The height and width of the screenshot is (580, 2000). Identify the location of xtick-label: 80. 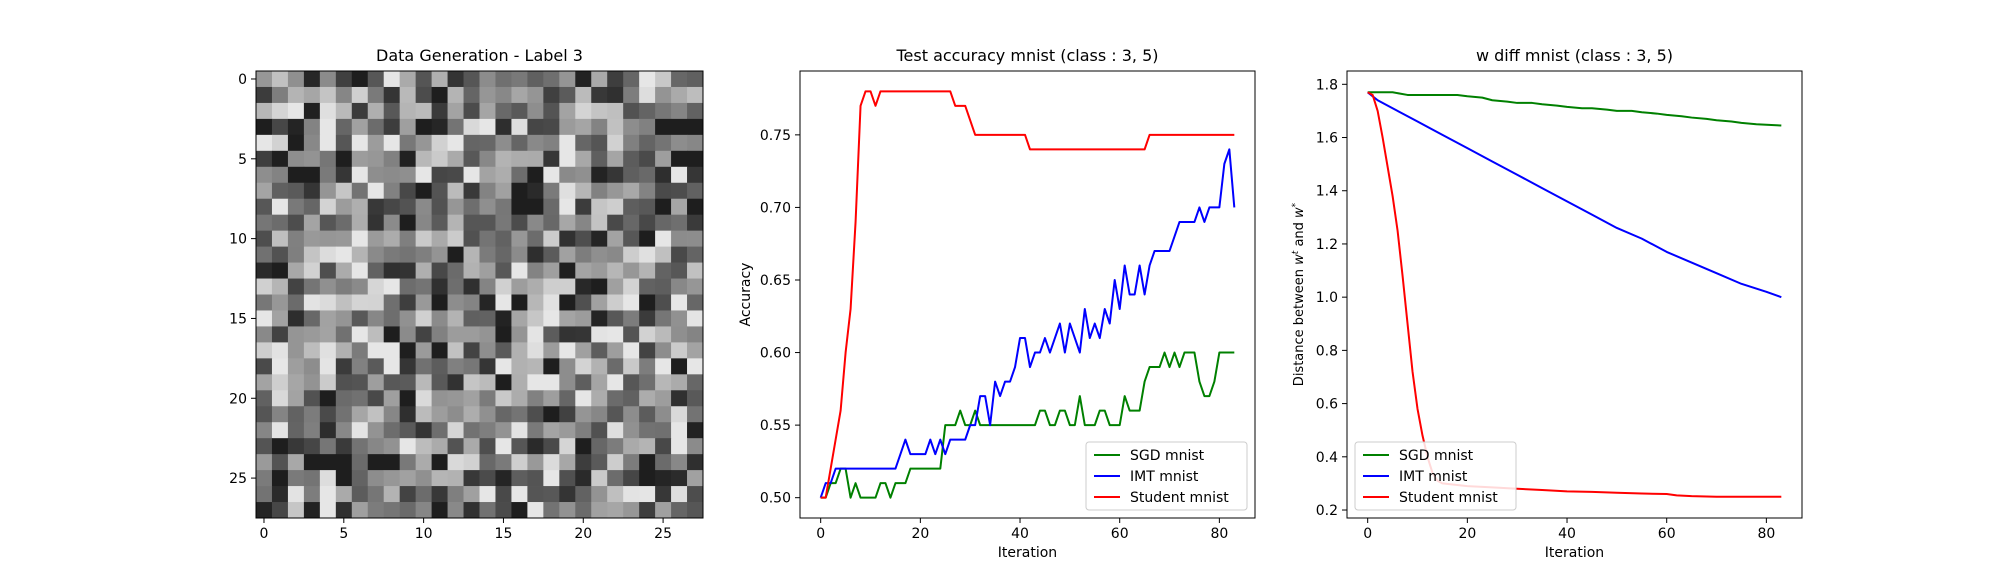
(1219, 534).